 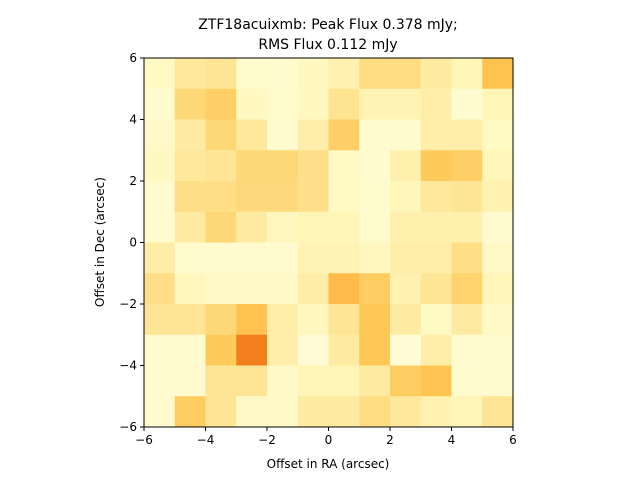 What do you see at coordinates (128, 304) in the screenshot?
I see `y-tick-label: −2` at bounding box center [128, 304].